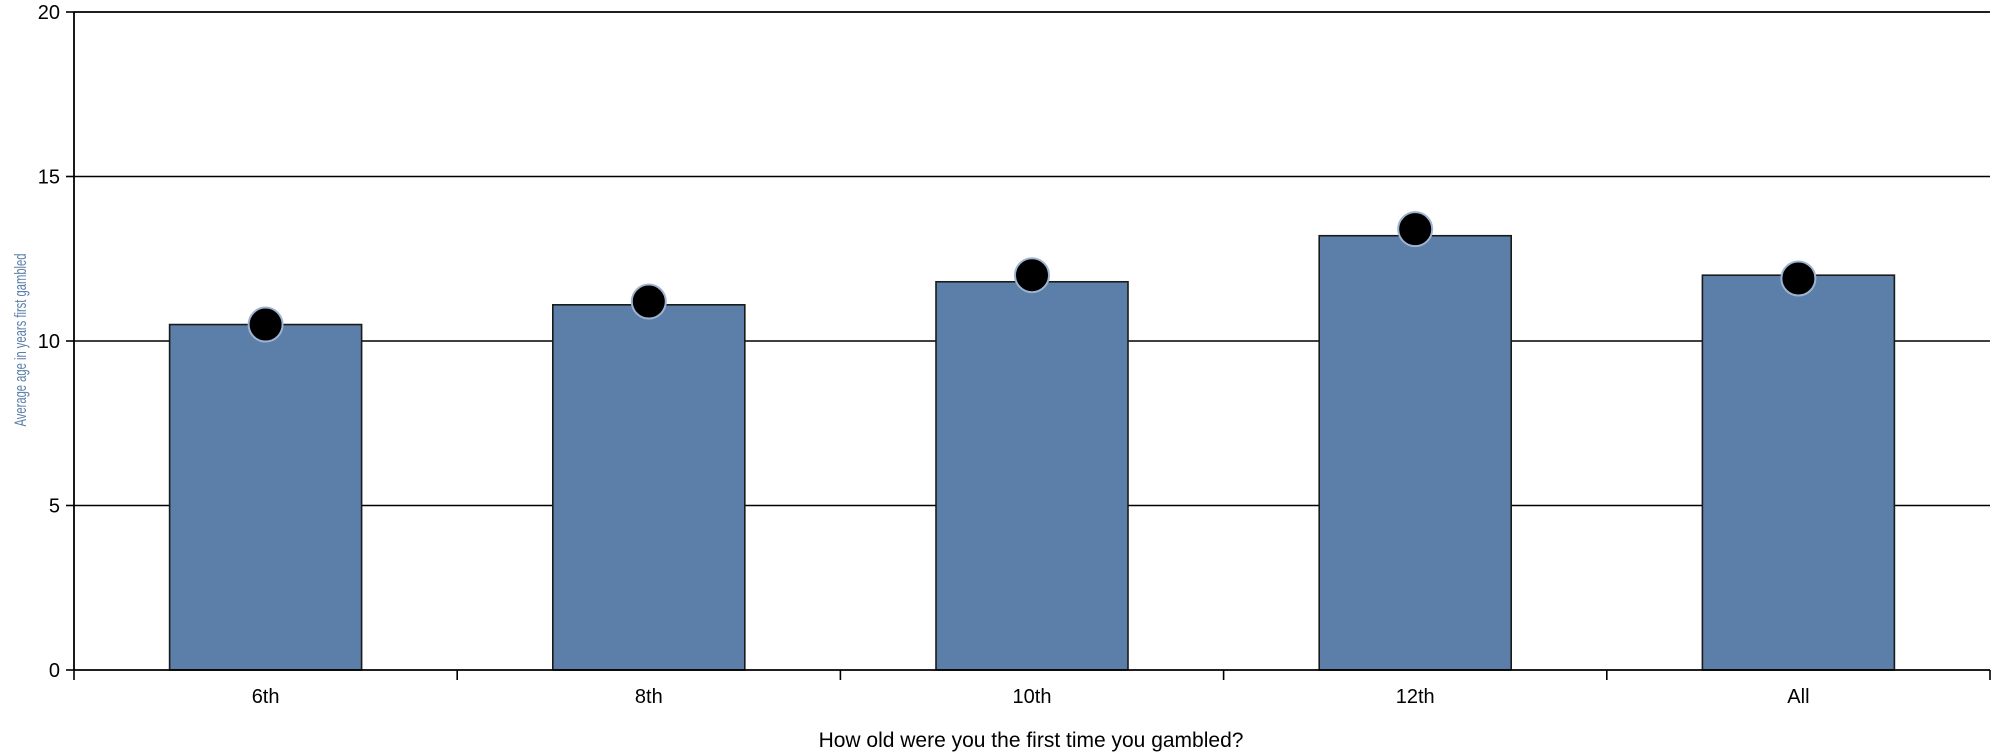 This screenshot has height=755, width=1997. Describe the element at coordinates (54, 507) in the screenshot. I see `y-tick-label-5: 5` at that location.